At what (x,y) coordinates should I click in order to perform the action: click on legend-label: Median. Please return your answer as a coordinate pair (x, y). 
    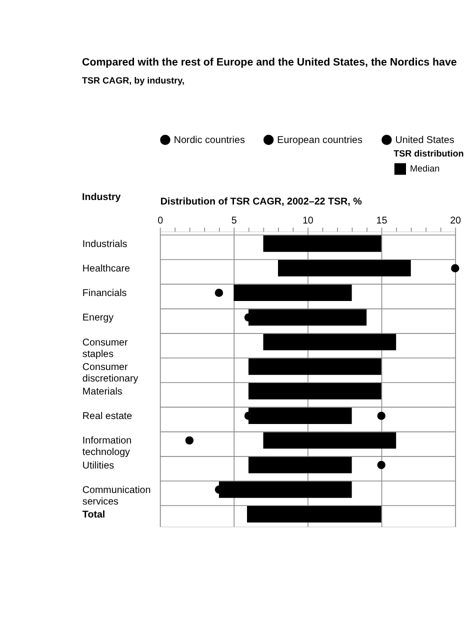
    Looking at the image, I should click on (425, 168).